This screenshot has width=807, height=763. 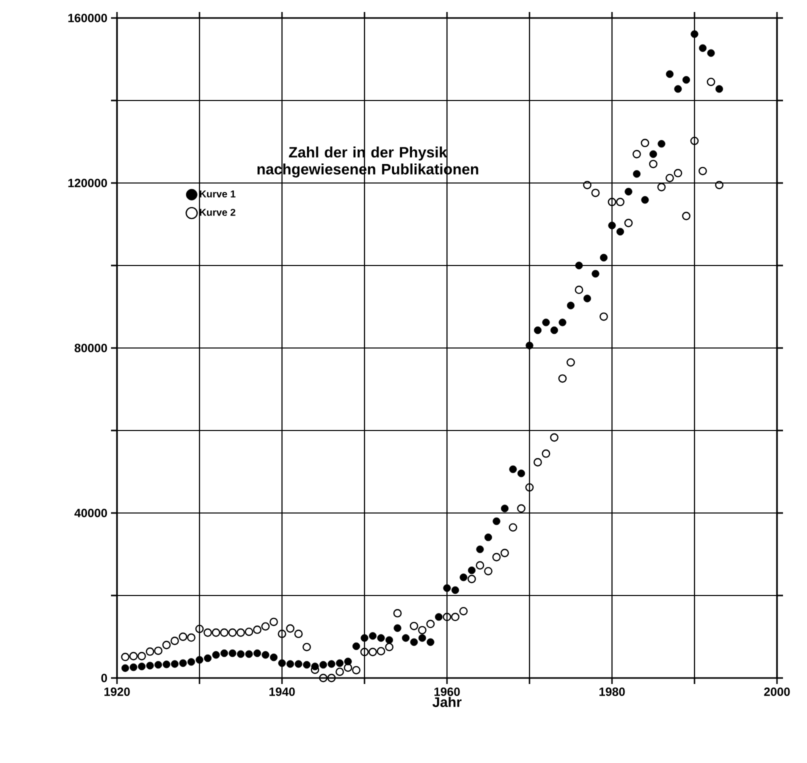 What do you see at coordinates (612, 692) in the screenshot?
I see `x-tick-label: 1980` at bounding box center [612, 692].